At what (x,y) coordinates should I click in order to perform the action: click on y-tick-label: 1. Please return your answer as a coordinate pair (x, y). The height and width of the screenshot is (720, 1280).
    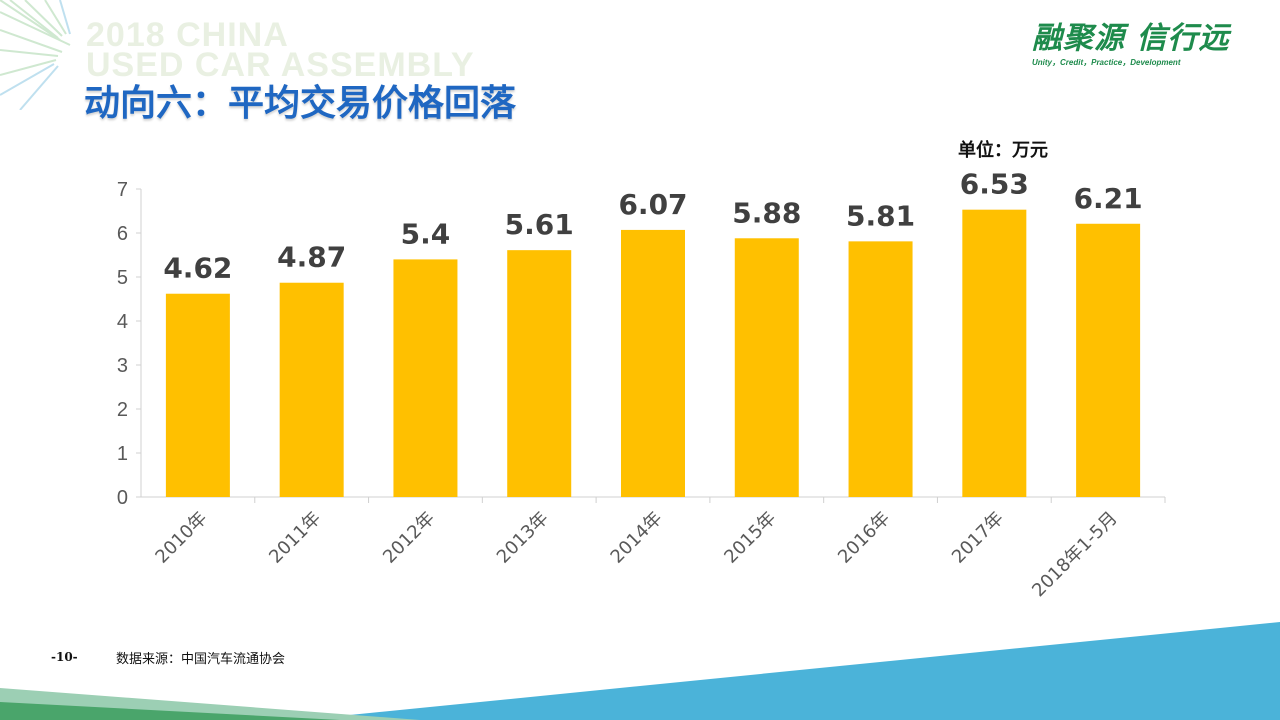
    Looking at the image, I should click on (122, 454).